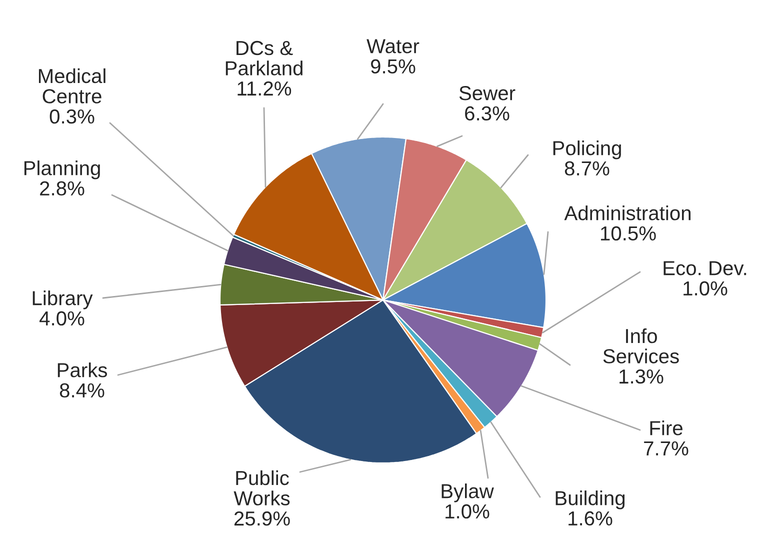 This screenshot has width=768, height=545. I want to click on data-label: 1.3%, so click(642, 376).